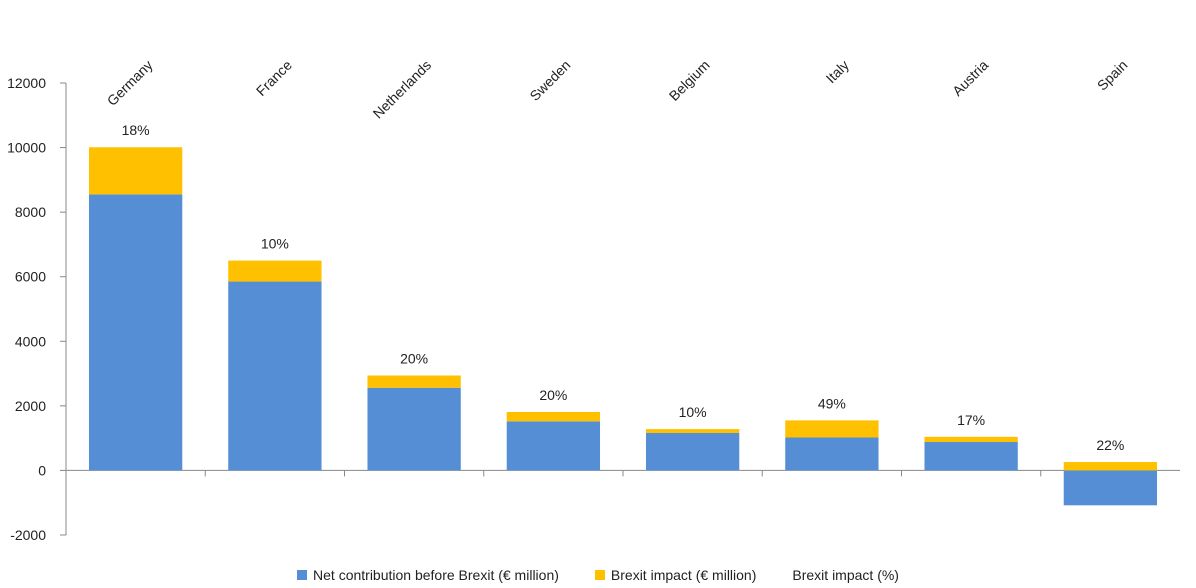 The width and height of the screenshot is (1196, 588). What do you see at coordinates (275, 271) in the screenshot?
I see `bar-impact-france` at bounding box center [275, 271].